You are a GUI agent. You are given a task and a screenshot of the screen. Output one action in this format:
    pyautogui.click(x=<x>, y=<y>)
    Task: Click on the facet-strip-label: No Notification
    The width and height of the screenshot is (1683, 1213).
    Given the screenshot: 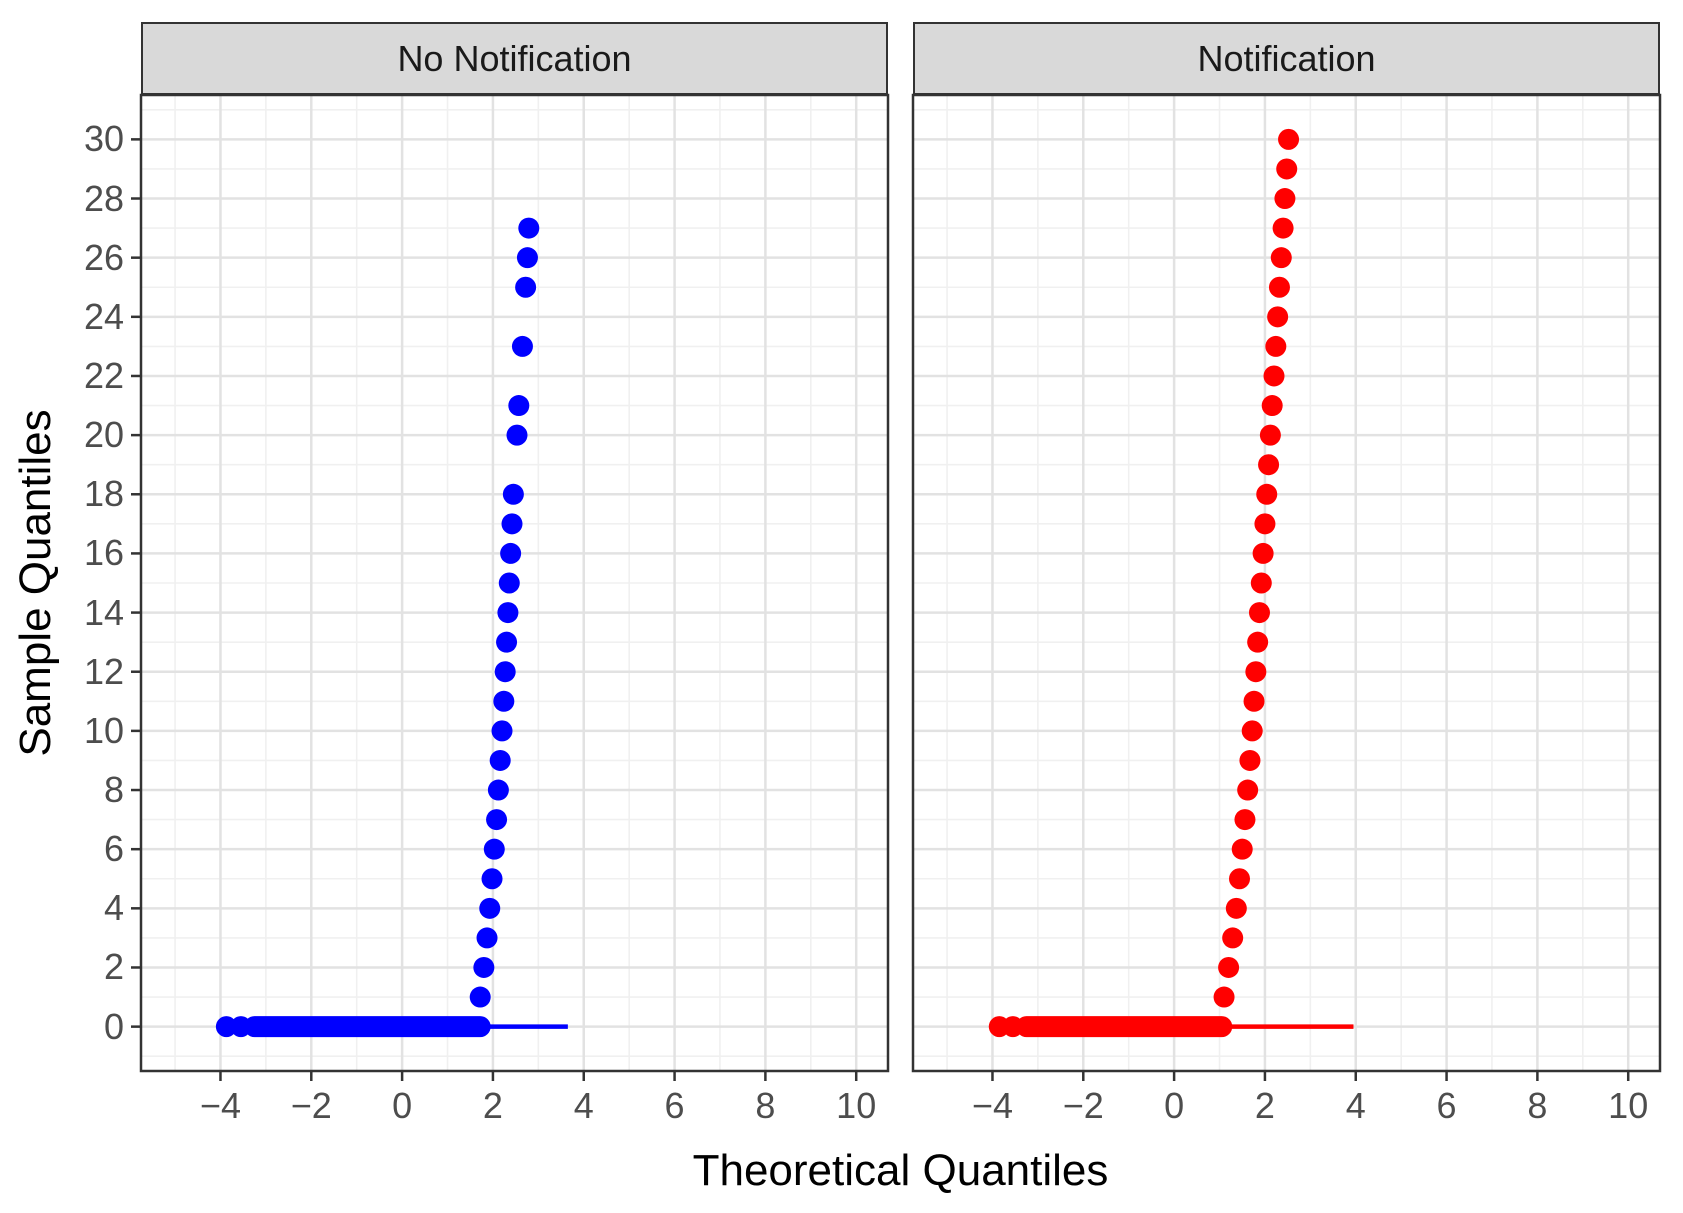 What is the action you would take?
    pyautogui.click(x=514, y=58)
    